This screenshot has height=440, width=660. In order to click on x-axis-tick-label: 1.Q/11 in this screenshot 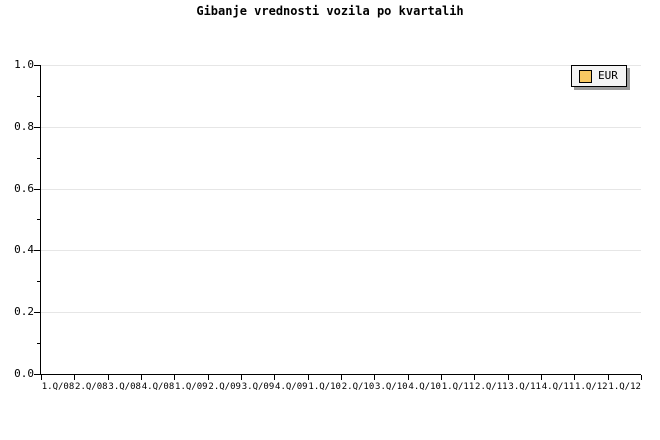, I will do `click(458, 387)`.